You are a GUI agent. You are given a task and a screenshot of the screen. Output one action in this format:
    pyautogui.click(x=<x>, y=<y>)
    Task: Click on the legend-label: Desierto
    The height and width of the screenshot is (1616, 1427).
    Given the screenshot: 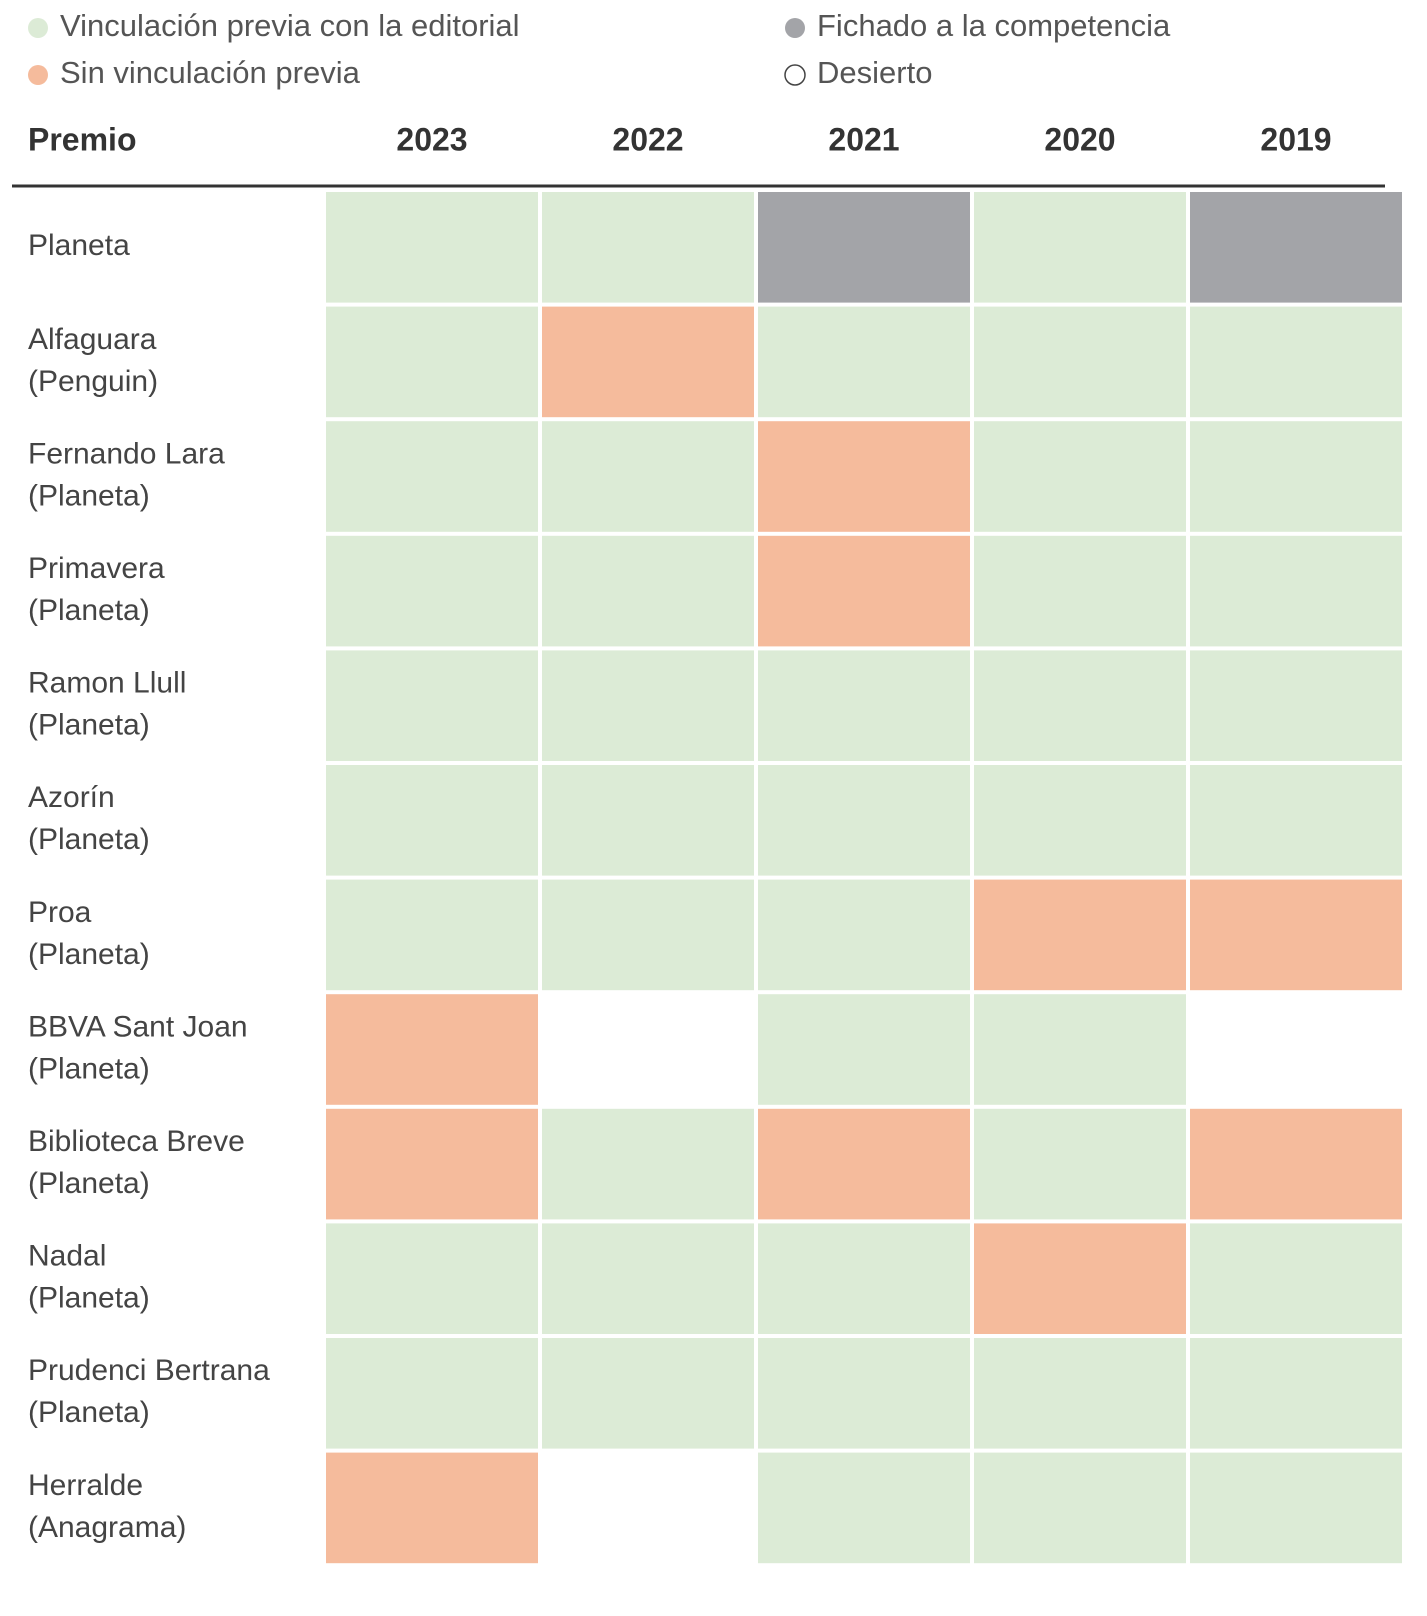 What is the action you would take?
    pyautogui.click(x=874, y=72)
    